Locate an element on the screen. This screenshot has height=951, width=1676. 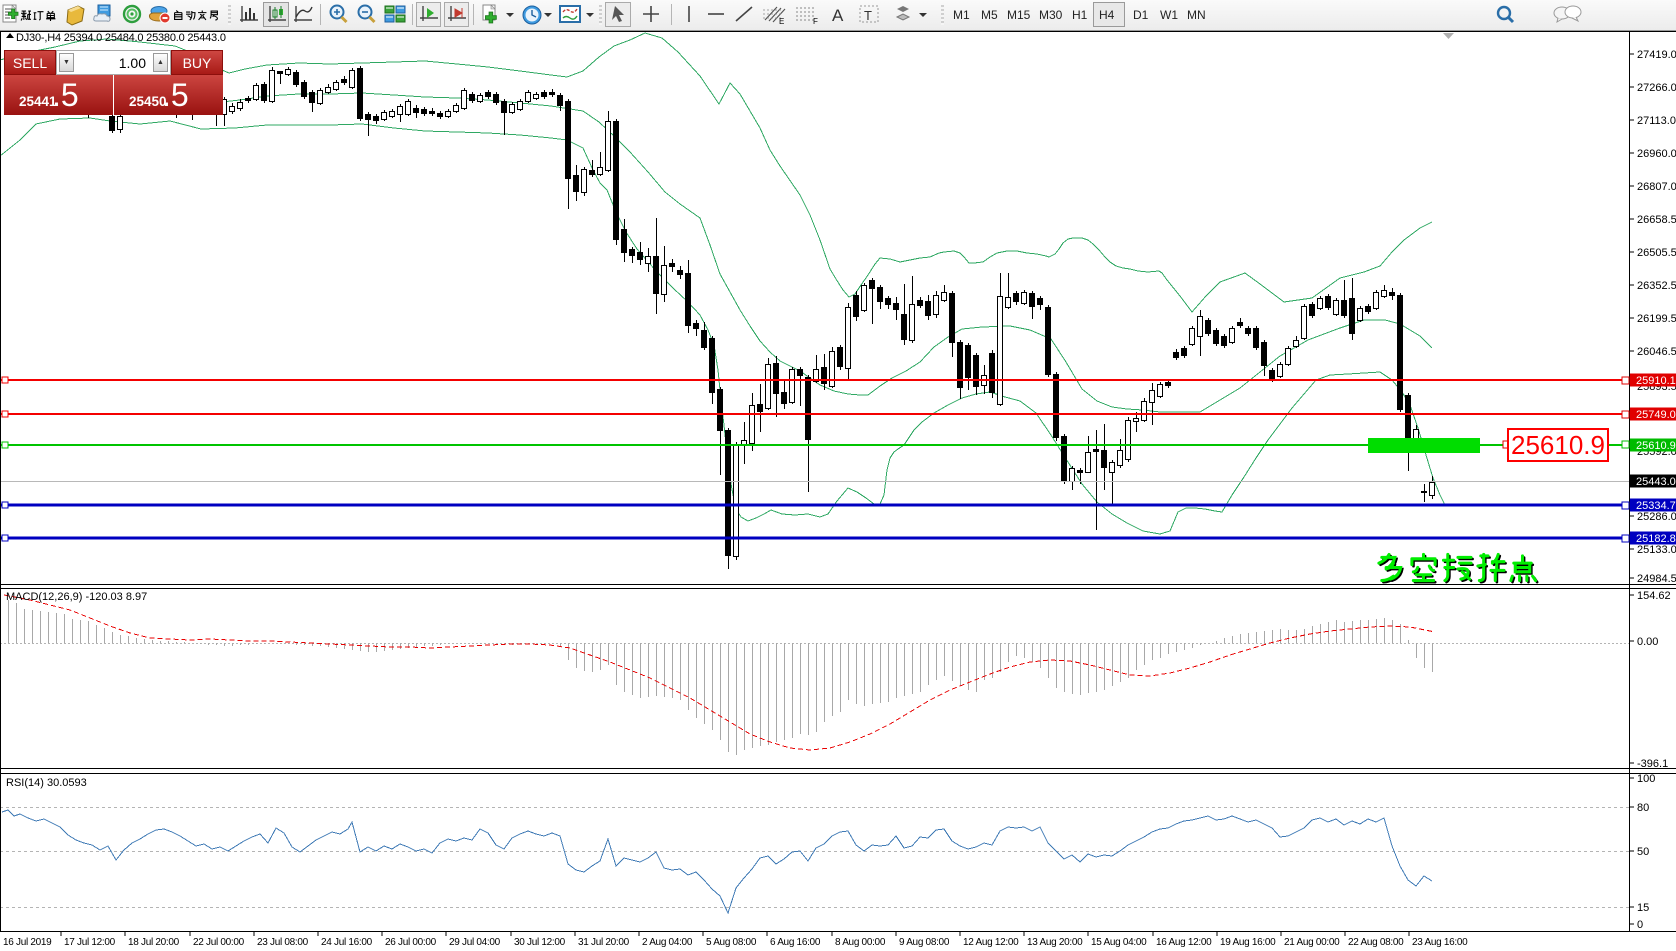
svg-text: 25443.0 is located at coordinates (1656, 482).